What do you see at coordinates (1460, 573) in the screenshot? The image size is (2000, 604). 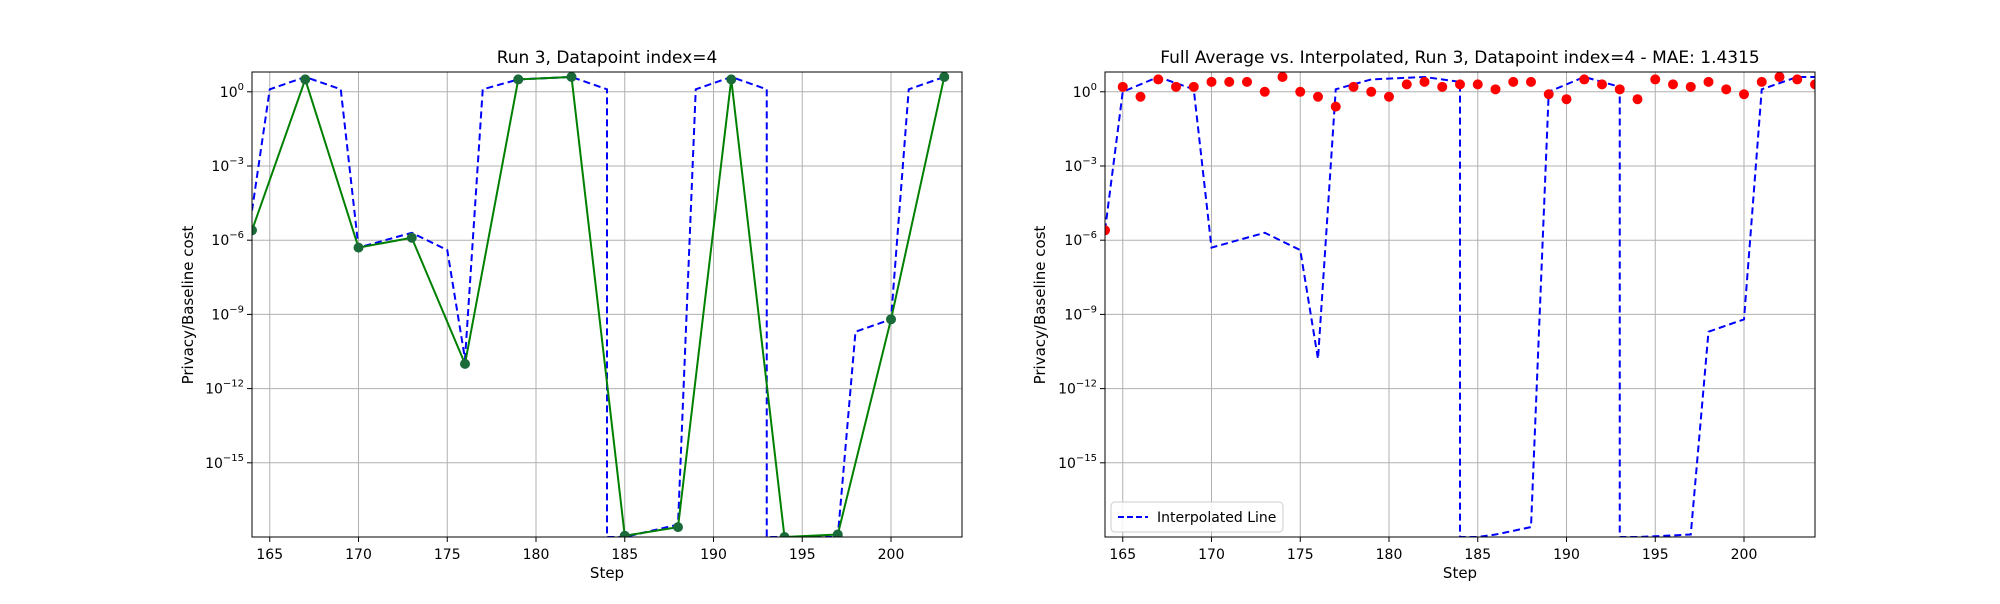 I see `chart-right-x-axis-label: Step` at bounding box center [1460, 573].